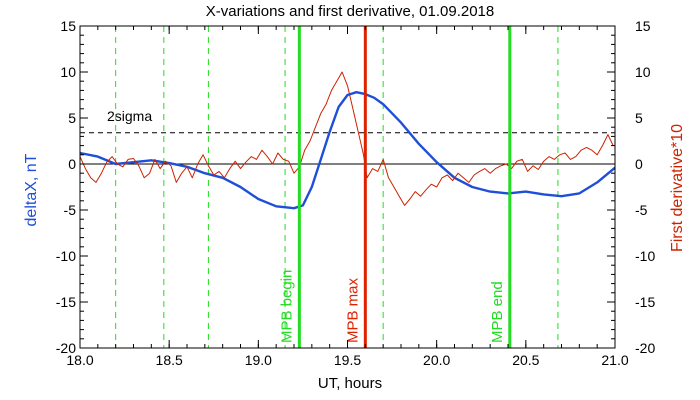  Describe the element at coordinates (352, 310) in the screenshot. I see `marker-label-1: MPB max` at that location.